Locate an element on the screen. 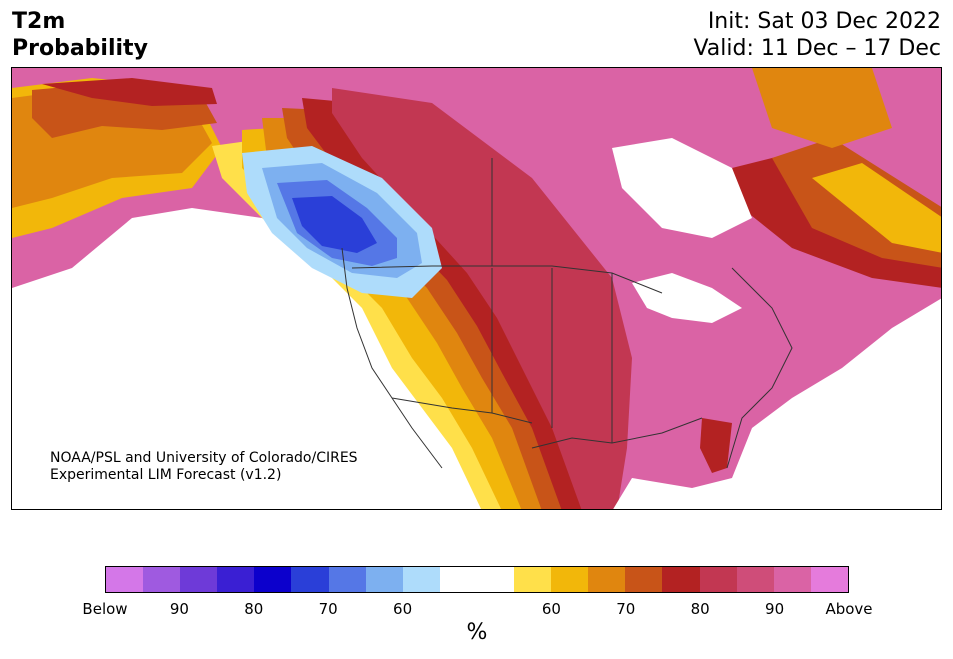 Image resolution: width=953 pixels, height=659 pixels. us-canada-border is located at coordinates (507, 279).